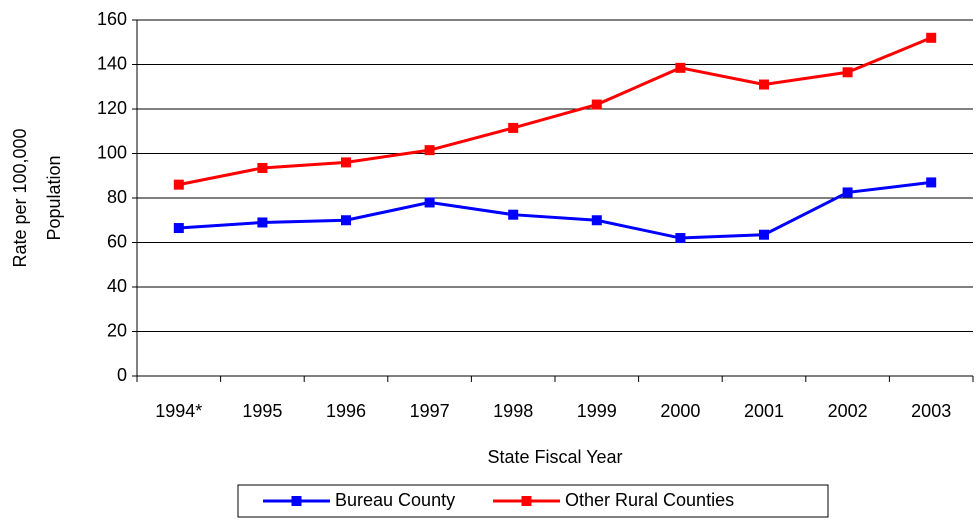 This screenshot has width=980, height=529. What do you see at coordinates (764, 411) in the screenshot?
I see `x-tick-label: 2001` at bounding box center [764, 411].